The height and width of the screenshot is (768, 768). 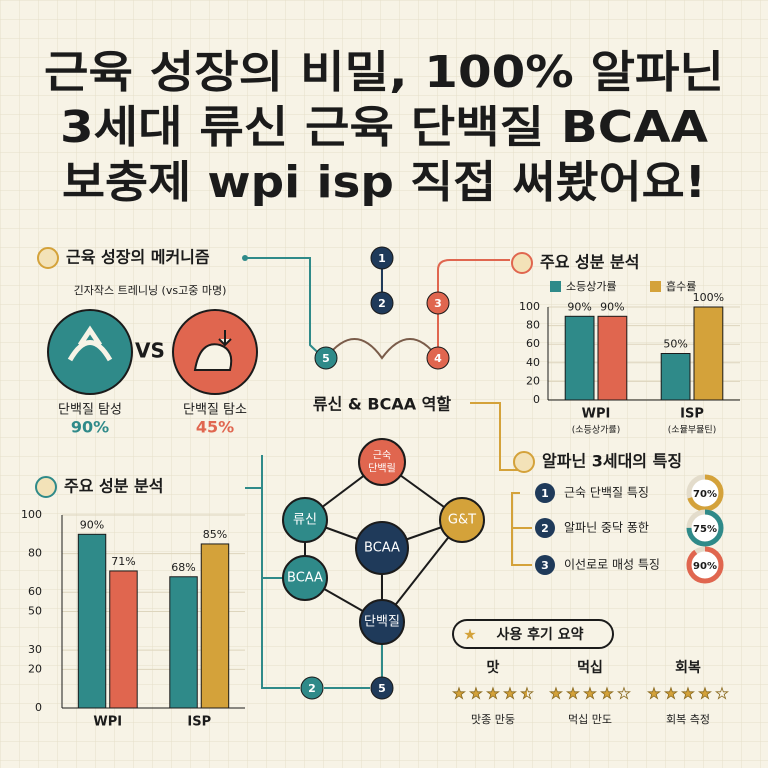 I want to click on review-label: 회복, so click(x=688, y=668).